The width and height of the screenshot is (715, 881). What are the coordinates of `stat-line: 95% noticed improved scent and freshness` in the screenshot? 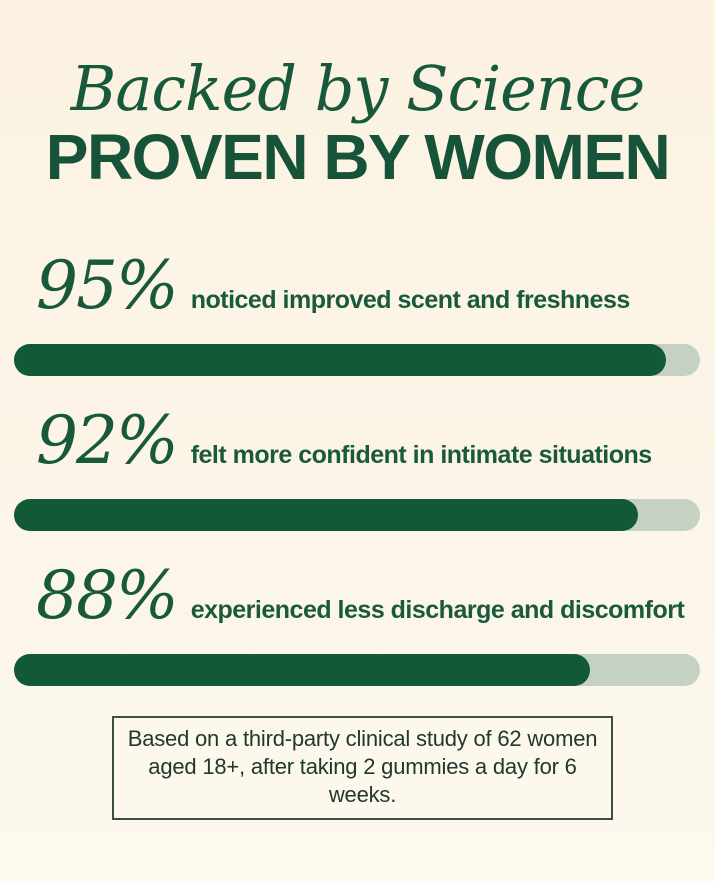 It's located at (357, 285).